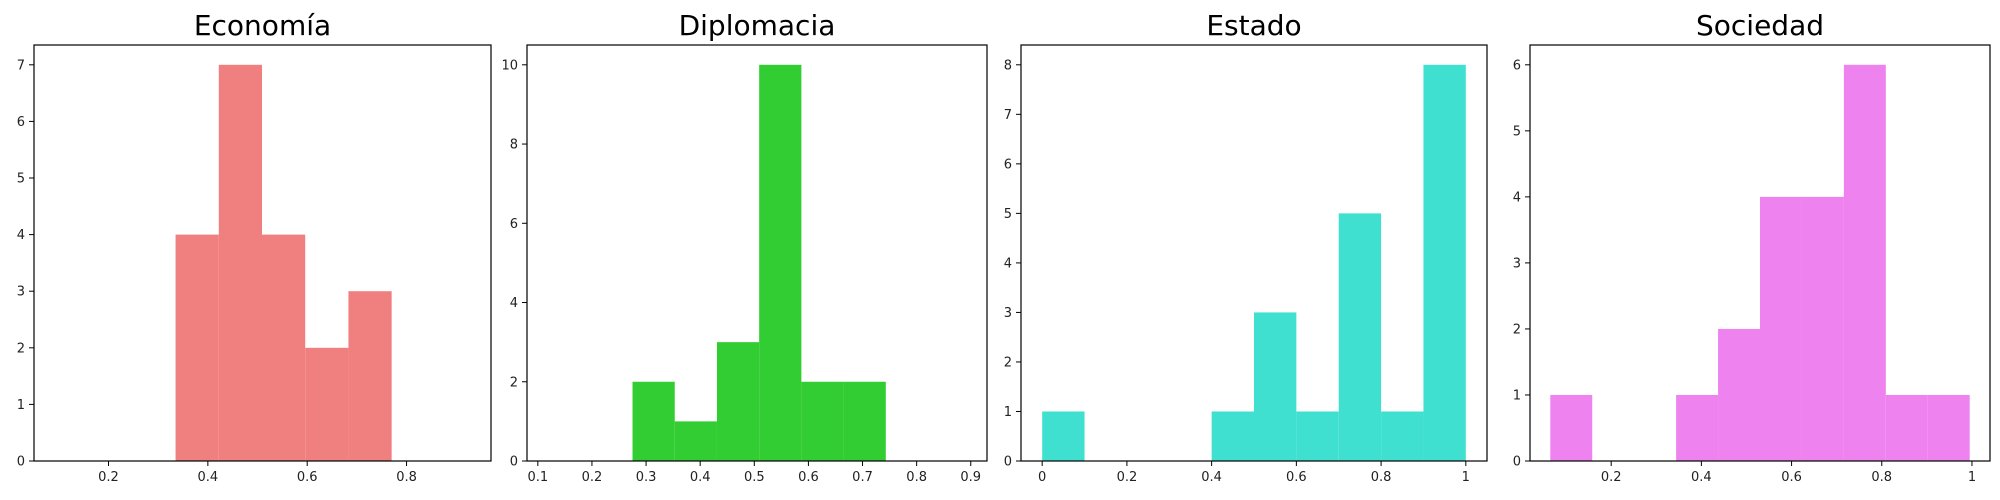  What do you see at coordinates (537, 477) in the screenshot?
I see `x-tick-label: 0.1` at bounding box center [537, 477].